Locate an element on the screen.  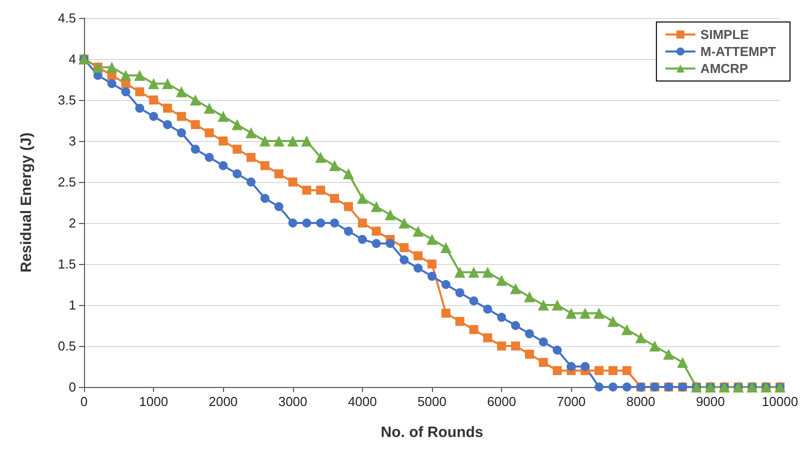
x-tick-label: 5000 is located at coordinates (432, 401).